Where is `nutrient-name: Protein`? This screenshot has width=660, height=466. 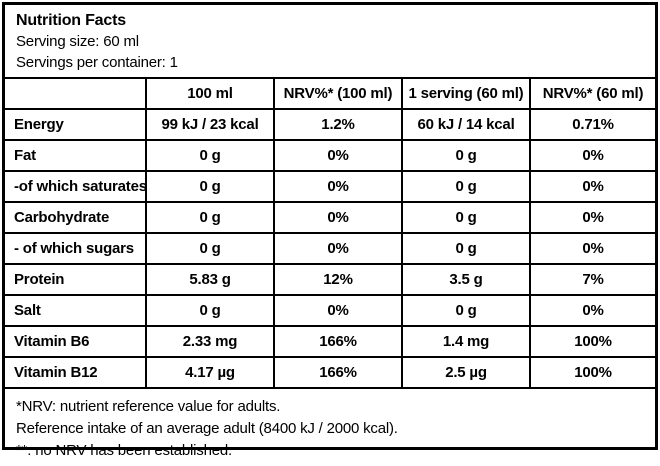
nutrient-name: Protein is located at coordinates (76, 279).